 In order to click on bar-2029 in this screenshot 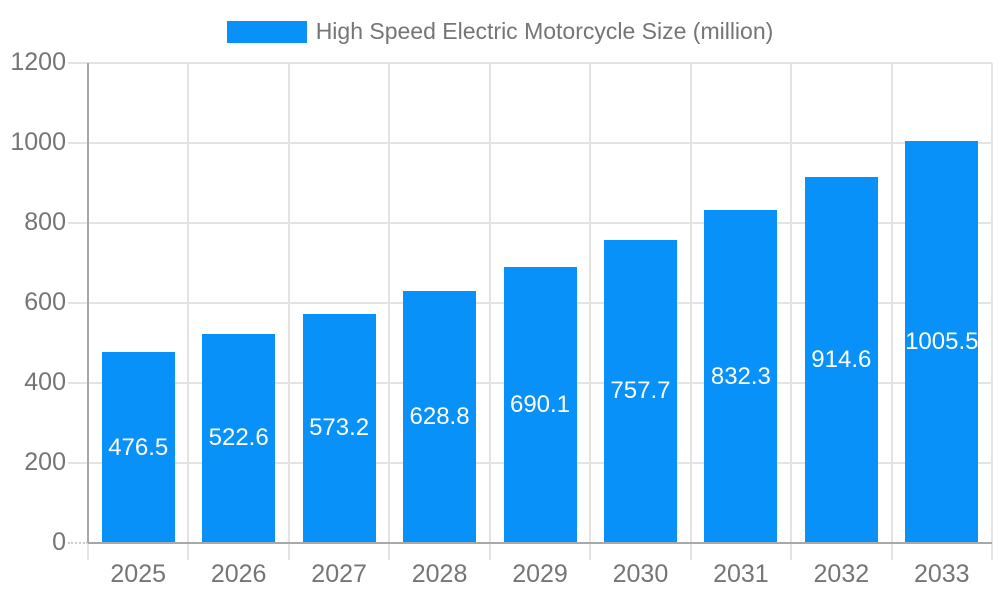, I will do `click(540, 404)`.